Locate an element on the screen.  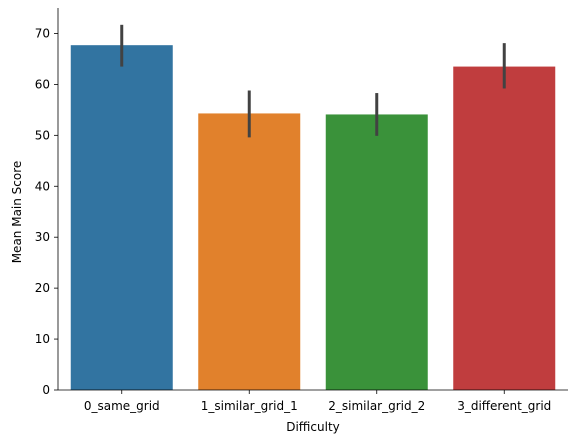
bar-3_different_grid is located at coordinates (504, 228).